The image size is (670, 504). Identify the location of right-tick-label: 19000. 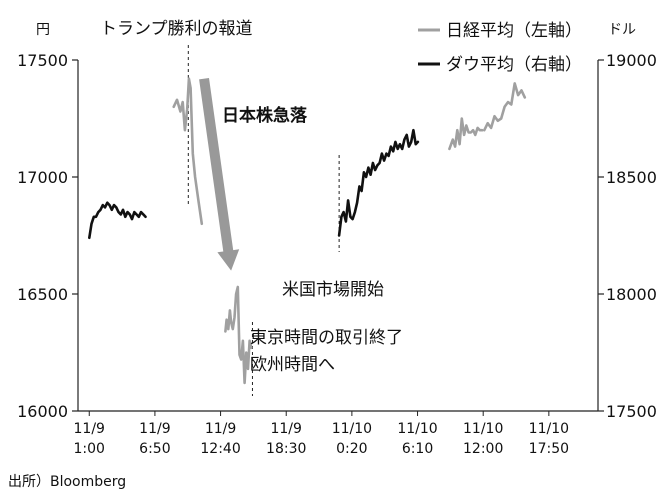
(631, 60).